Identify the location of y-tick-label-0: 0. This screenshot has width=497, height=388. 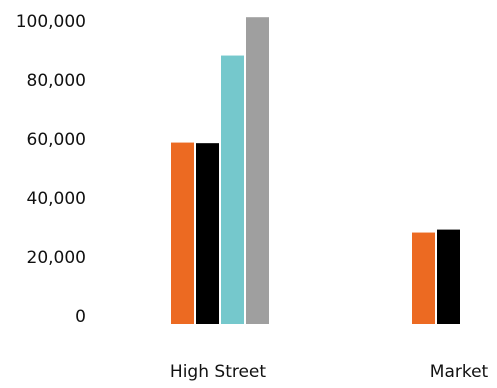
(80, 317).